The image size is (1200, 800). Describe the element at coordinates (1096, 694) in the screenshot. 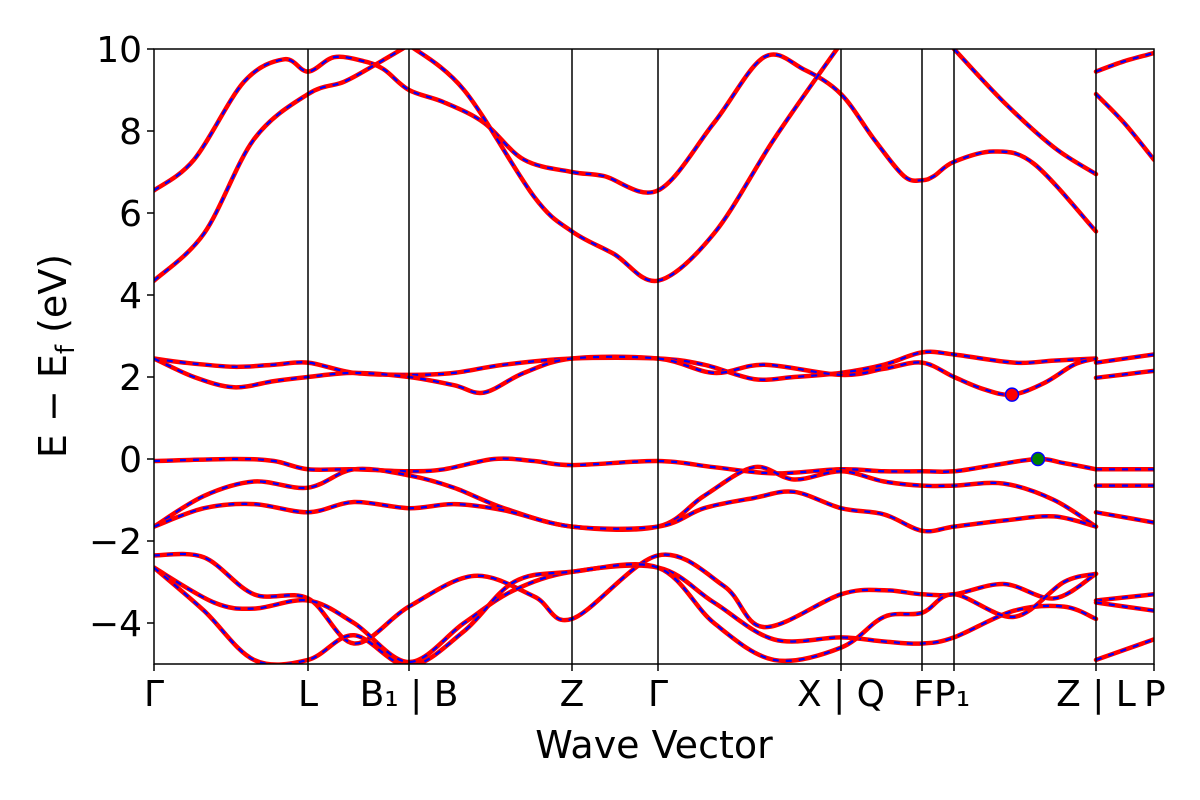

I see `x-tick-label-8: Z | L` at that location.